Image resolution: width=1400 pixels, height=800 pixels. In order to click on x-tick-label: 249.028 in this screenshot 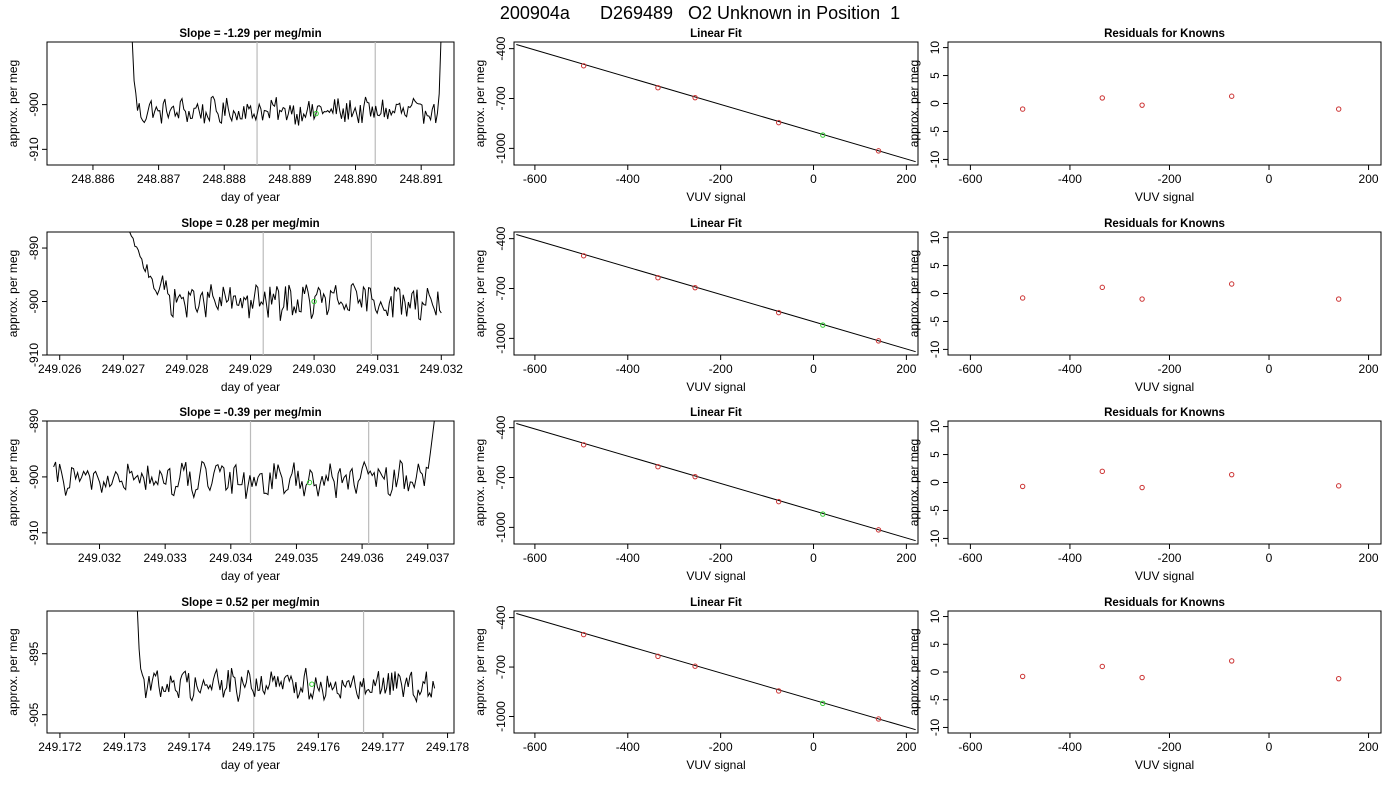, I will do `click(187, 369)`.